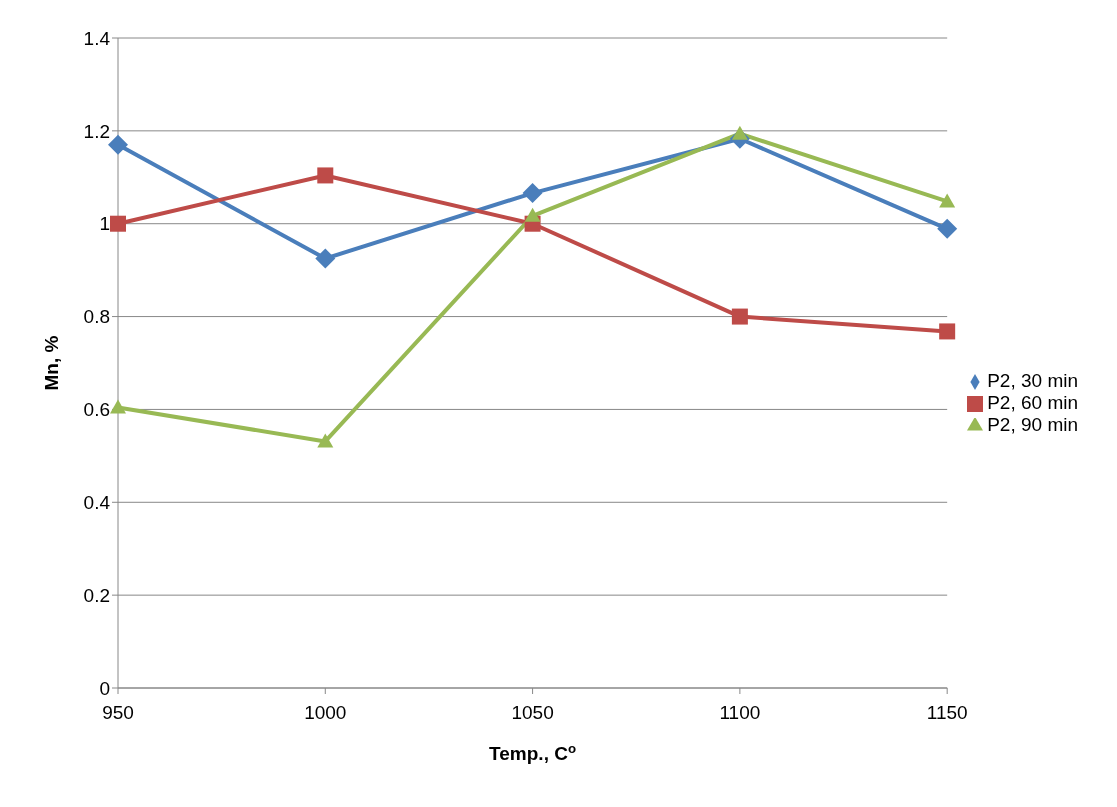 This screenshot has width=1117, height=807. Describe the element at coordinates (533, 752) in the screenshot. I see `x-axis-title: Temp., C$^{o}$` at that location.